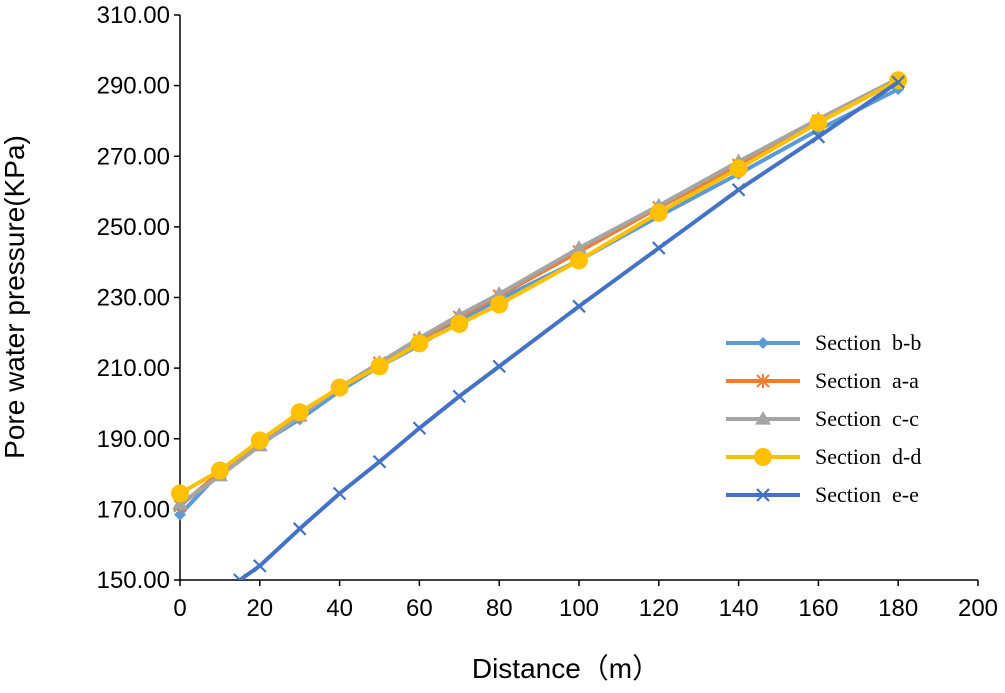  Describe the element at coordinates (978, 608) in the screenshot. I see `x-tick-label: 200` at that location.